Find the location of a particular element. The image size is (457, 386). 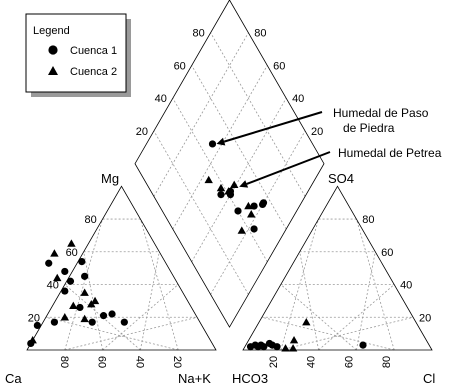

cation-left-tick-label: 40 is located at coordinates (53, 286).